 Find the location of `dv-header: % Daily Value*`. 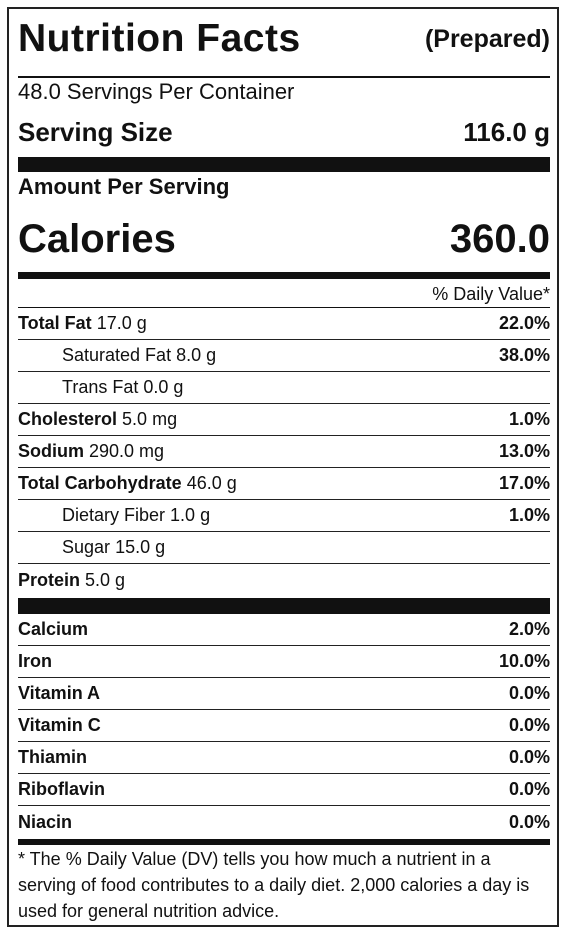

dv-header: % Daily Value* is located at coordinates (491, 294).